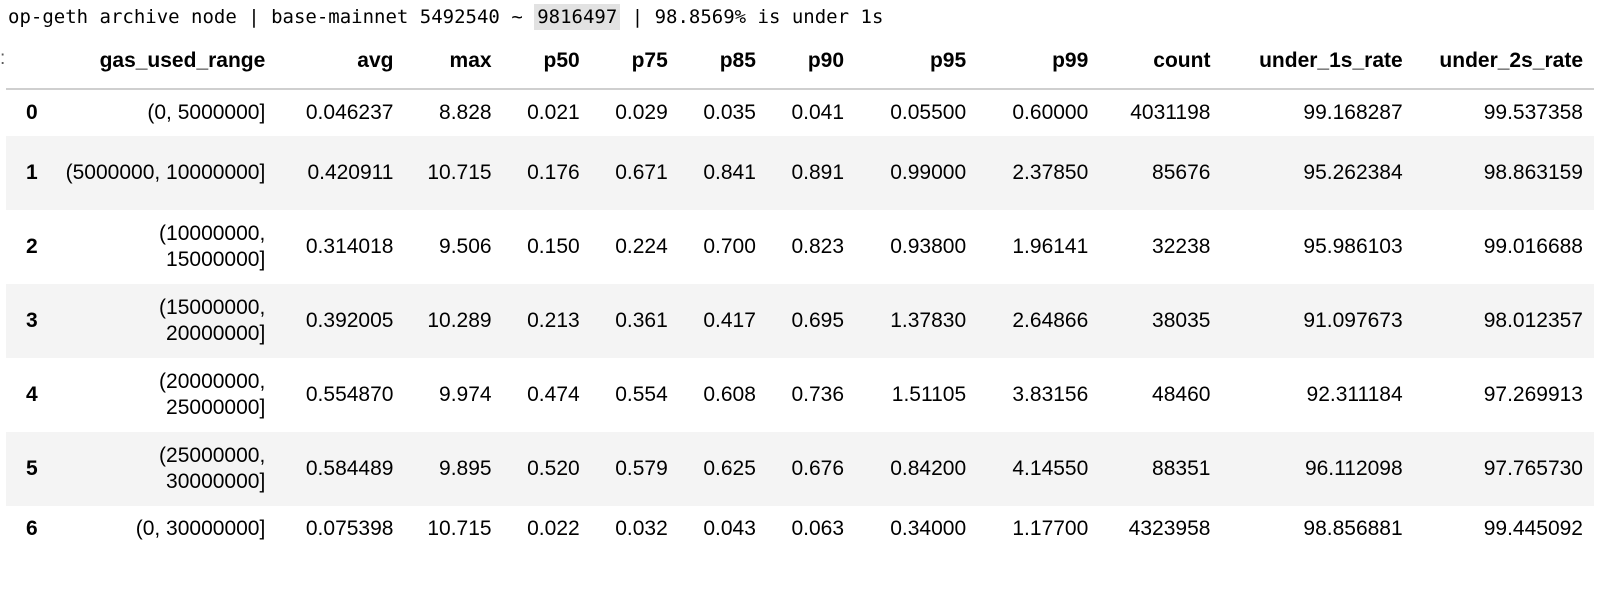 Image resolution: width=1600 pixels, height=597 pixels. I want to click on table-cell: 0.474, so click(553, 395).